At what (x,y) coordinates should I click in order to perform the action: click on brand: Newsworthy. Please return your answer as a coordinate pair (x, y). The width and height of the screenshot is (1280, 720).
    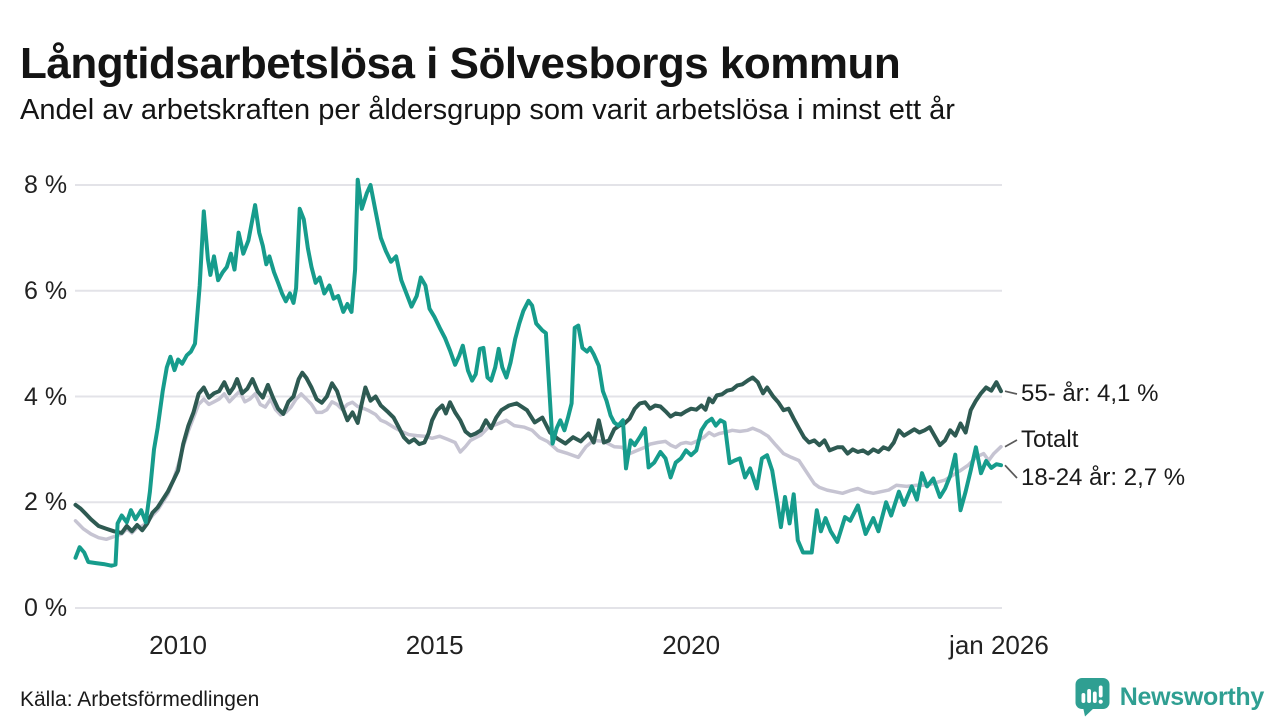
    Looking at the image, I should click on (1169, 697).